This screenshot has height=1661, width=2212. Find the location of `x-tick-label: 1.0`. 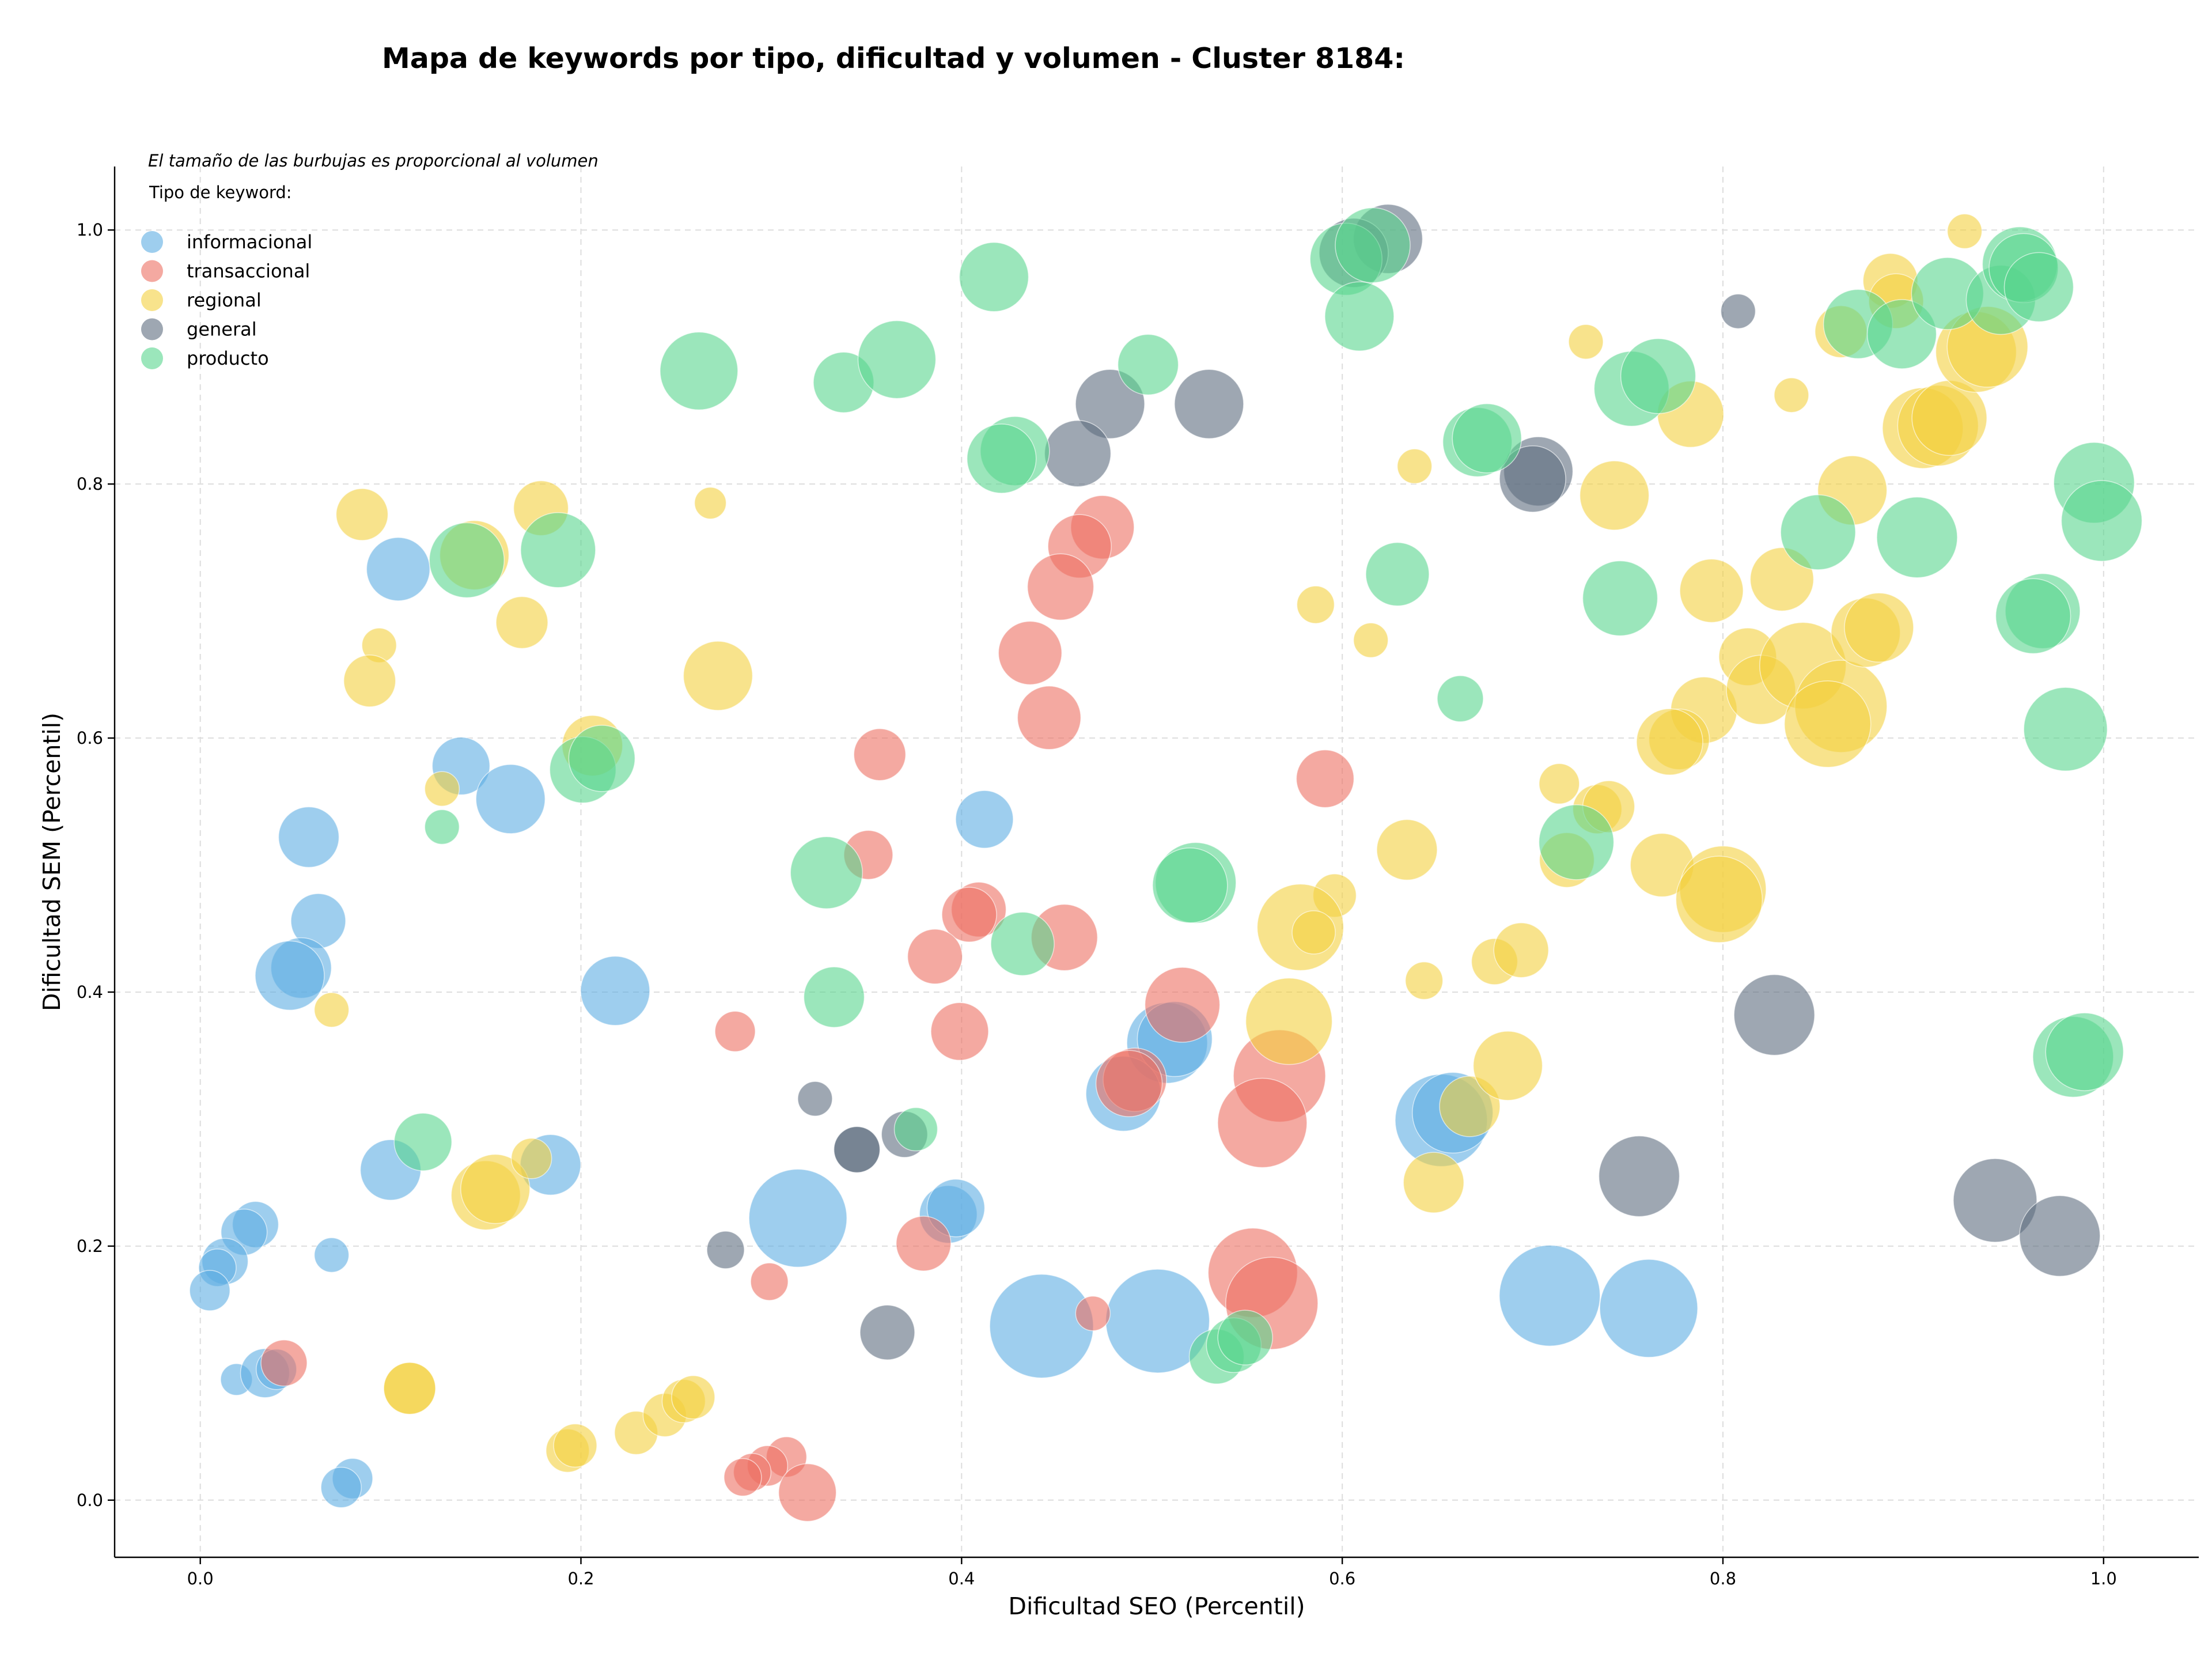

x-tick-label: 1.0 is located at coordinates (2103, 1578).